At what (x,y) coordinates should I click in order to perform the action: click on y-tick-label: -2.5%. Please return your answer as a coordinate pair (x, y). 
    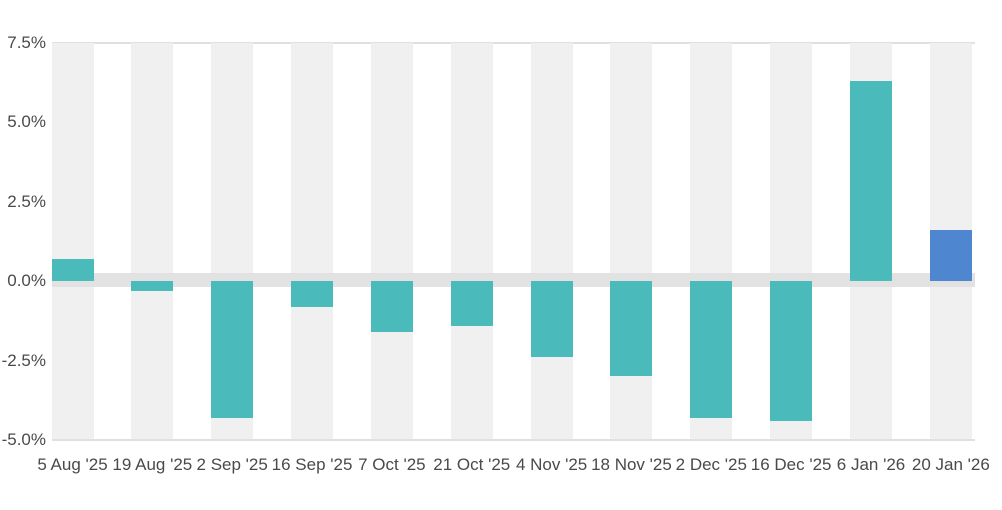
    Looking at the image, I should click on (23, 360).